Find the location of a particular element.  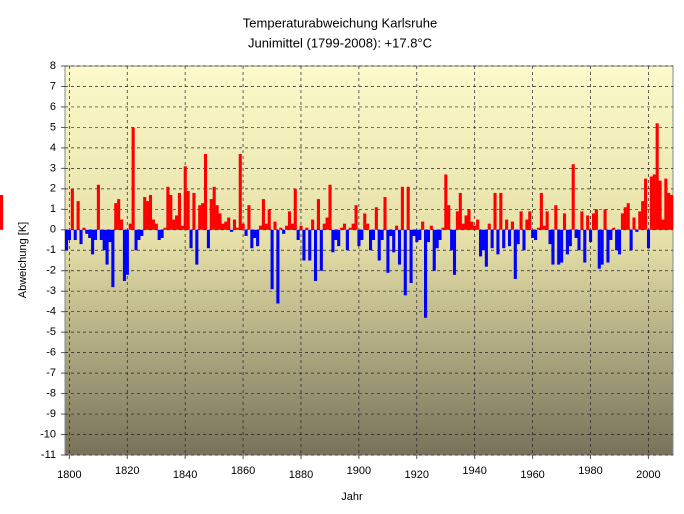

y-tick-label: -2 is located at coordinates (51, 271).